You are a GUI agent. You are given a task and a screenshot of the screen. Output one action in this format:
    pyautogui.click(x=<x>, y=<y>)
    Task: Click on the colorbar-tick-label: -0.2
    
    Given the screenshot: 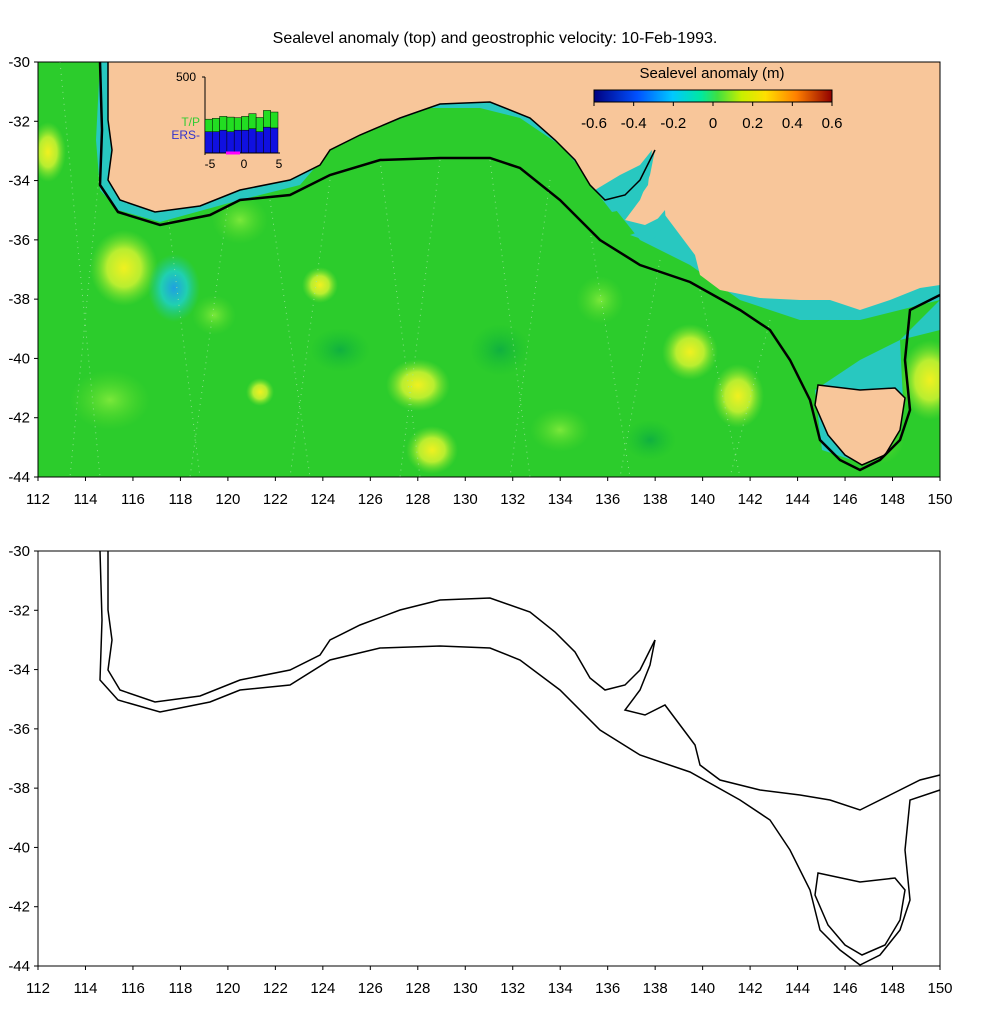 What is the action you would take?
    pyautogui.click(x=673, y=123)
    